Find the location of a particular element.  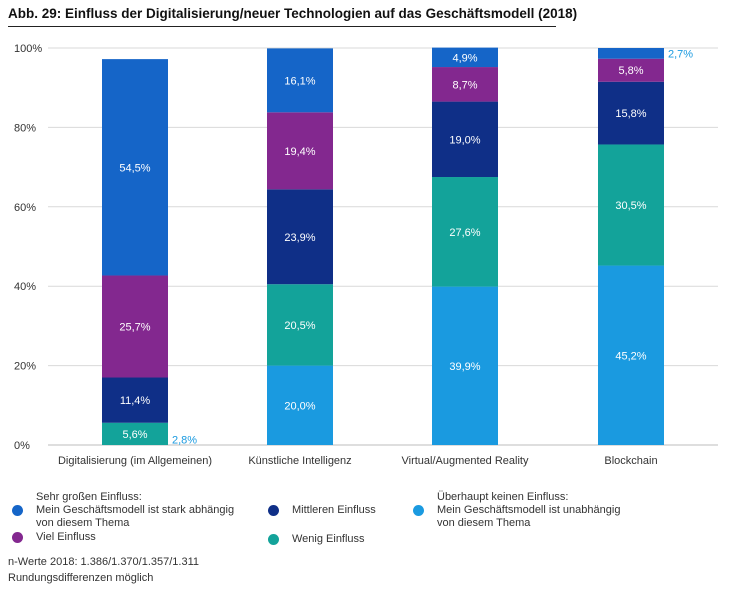

legend-label: Mittleren Einfluss is located at coordinates (334, 510).